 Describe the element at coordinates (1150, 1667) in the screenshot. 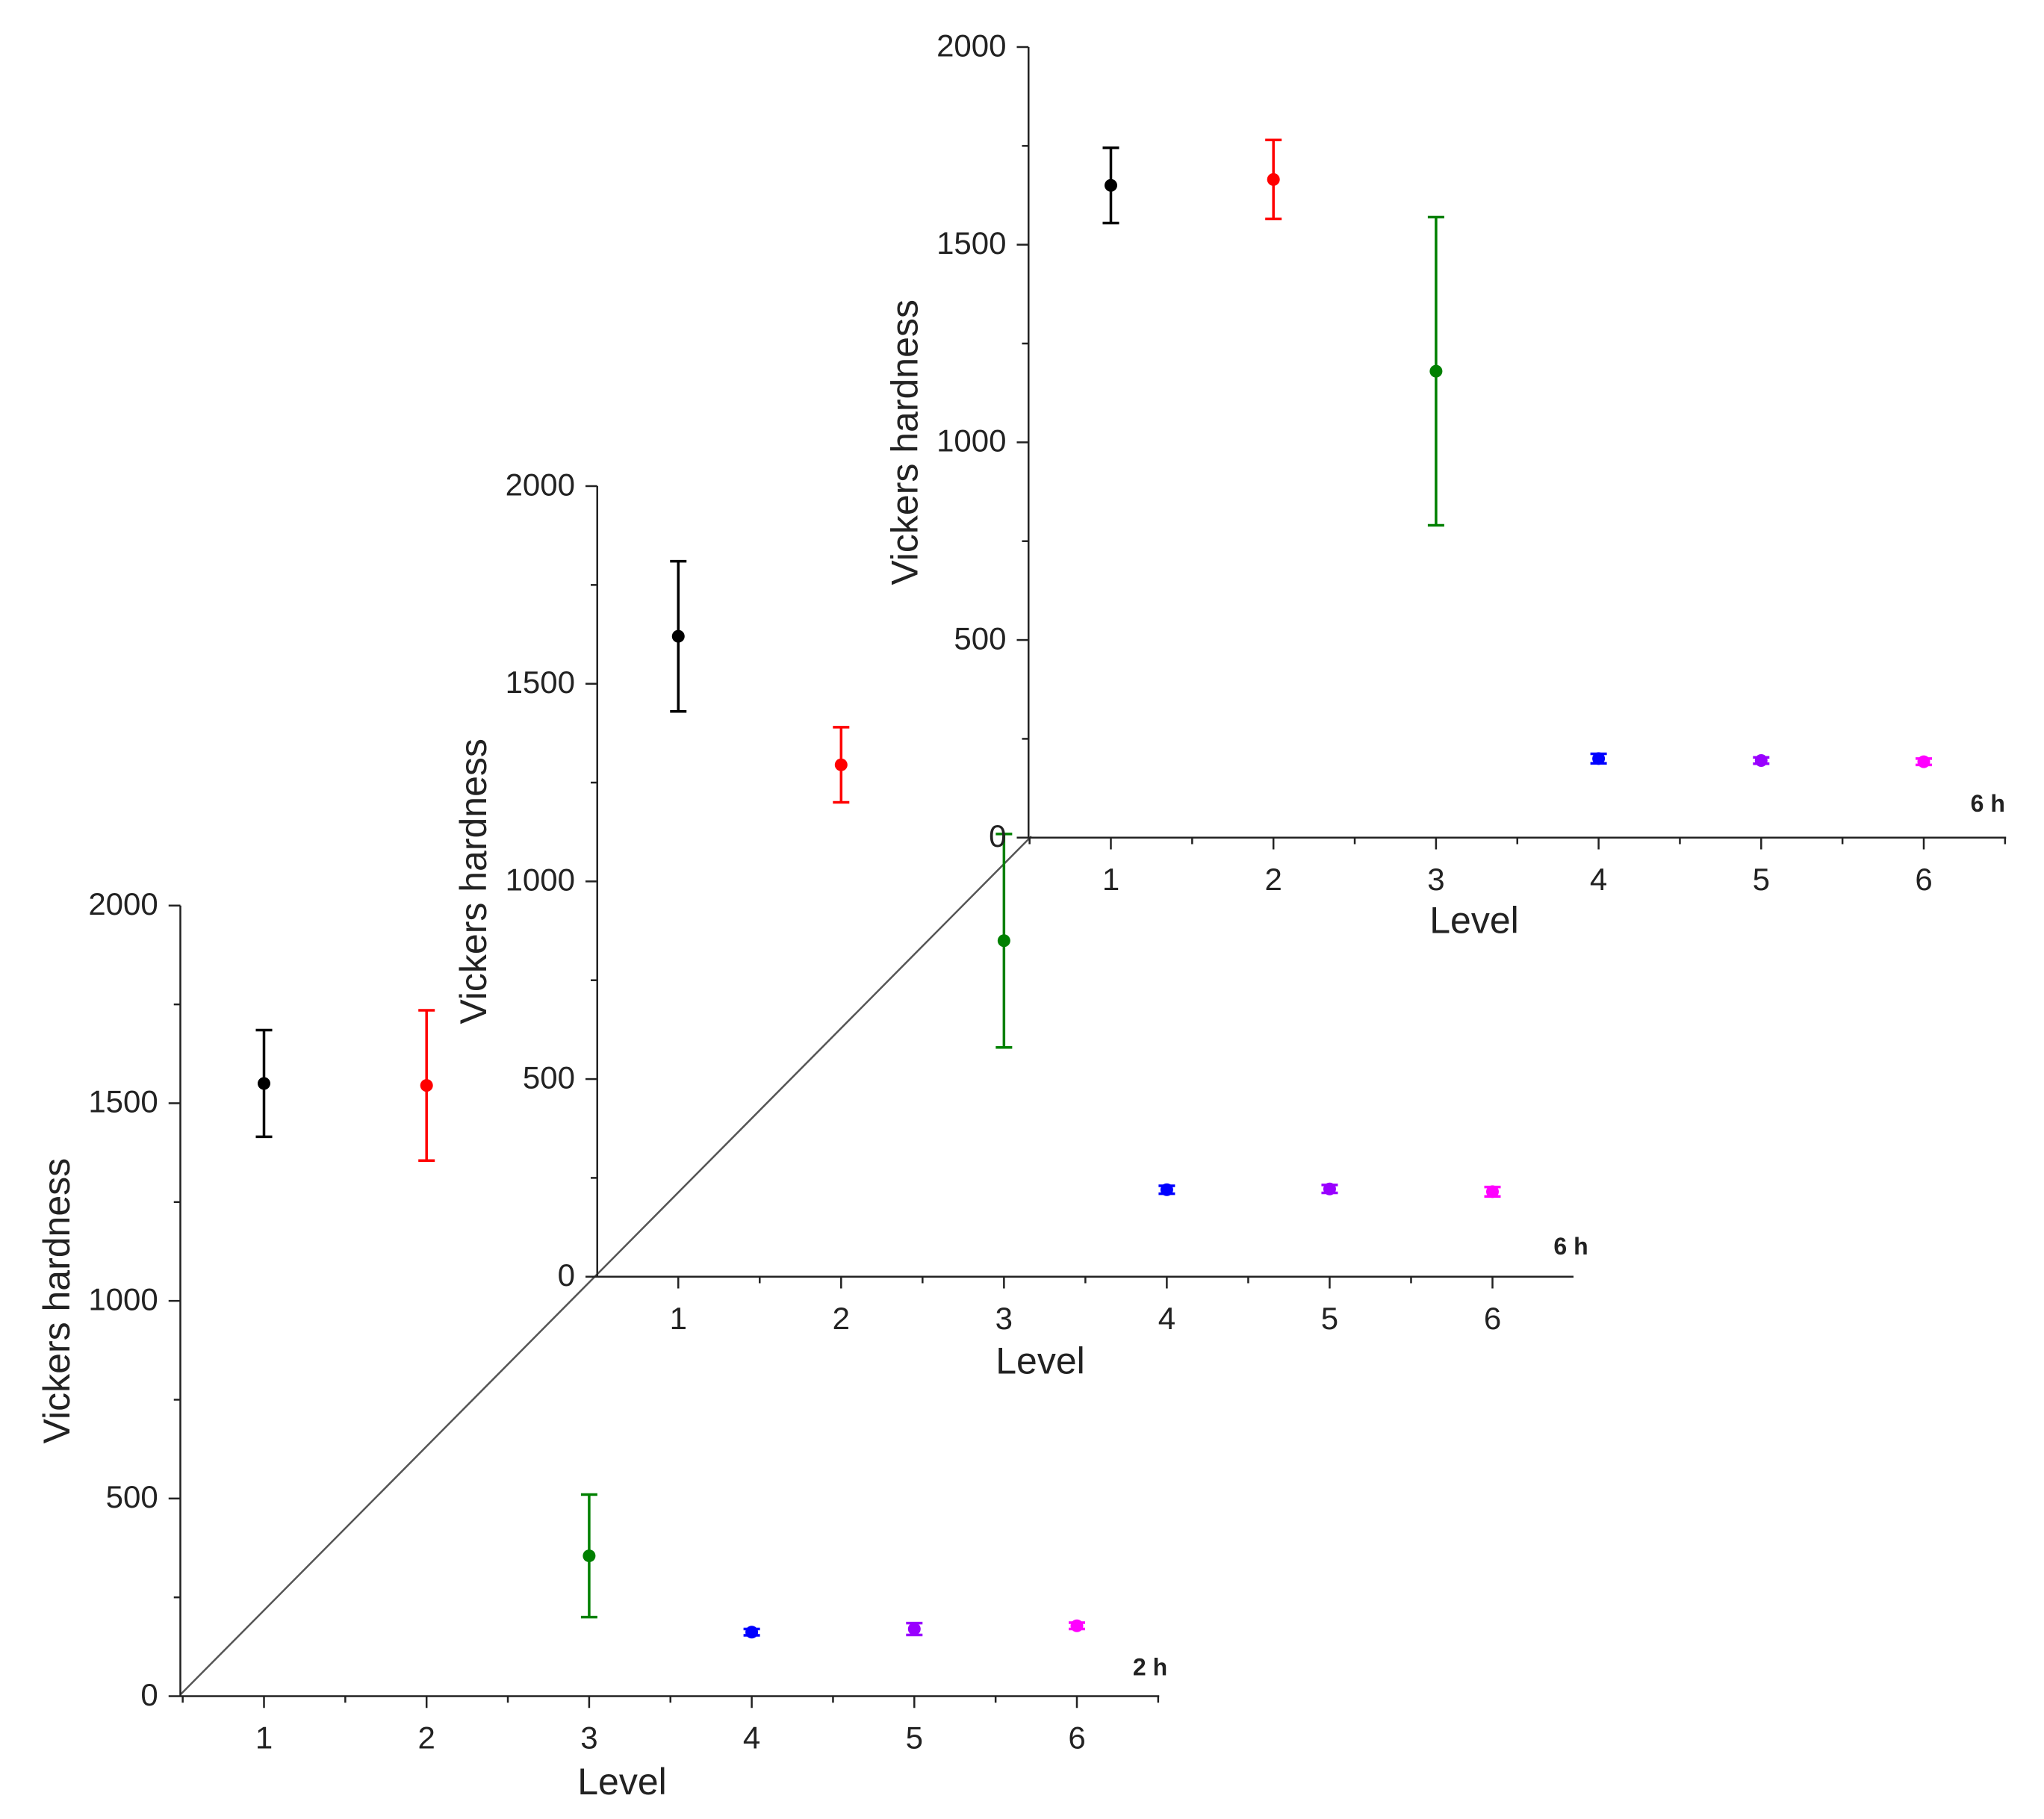

I see `panel-time-label: 2 h` at that location.